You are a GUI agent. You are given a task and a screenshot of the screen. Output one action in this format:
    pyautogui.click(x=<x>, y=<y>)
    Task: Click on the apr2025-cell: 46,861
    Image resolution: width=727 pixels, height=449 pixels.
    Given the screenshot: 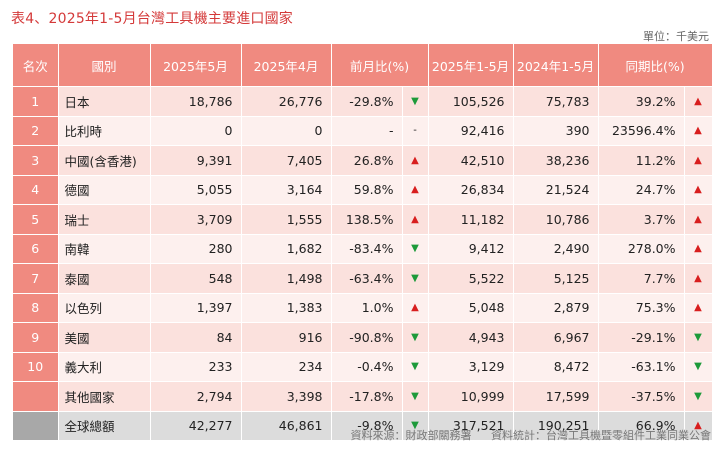 What is the action you would take?
    pyautogui.click(x=286, y=425)
    